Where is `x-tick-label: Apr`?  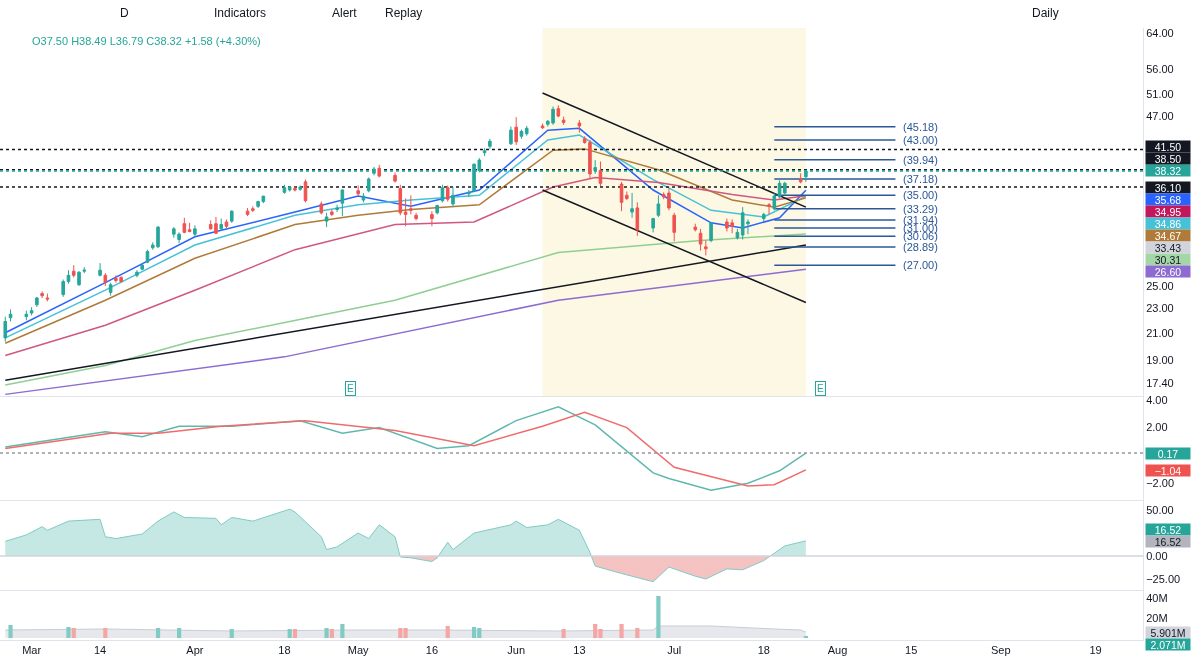 x-tick-label: Apr is located at coordinates (195, 650).